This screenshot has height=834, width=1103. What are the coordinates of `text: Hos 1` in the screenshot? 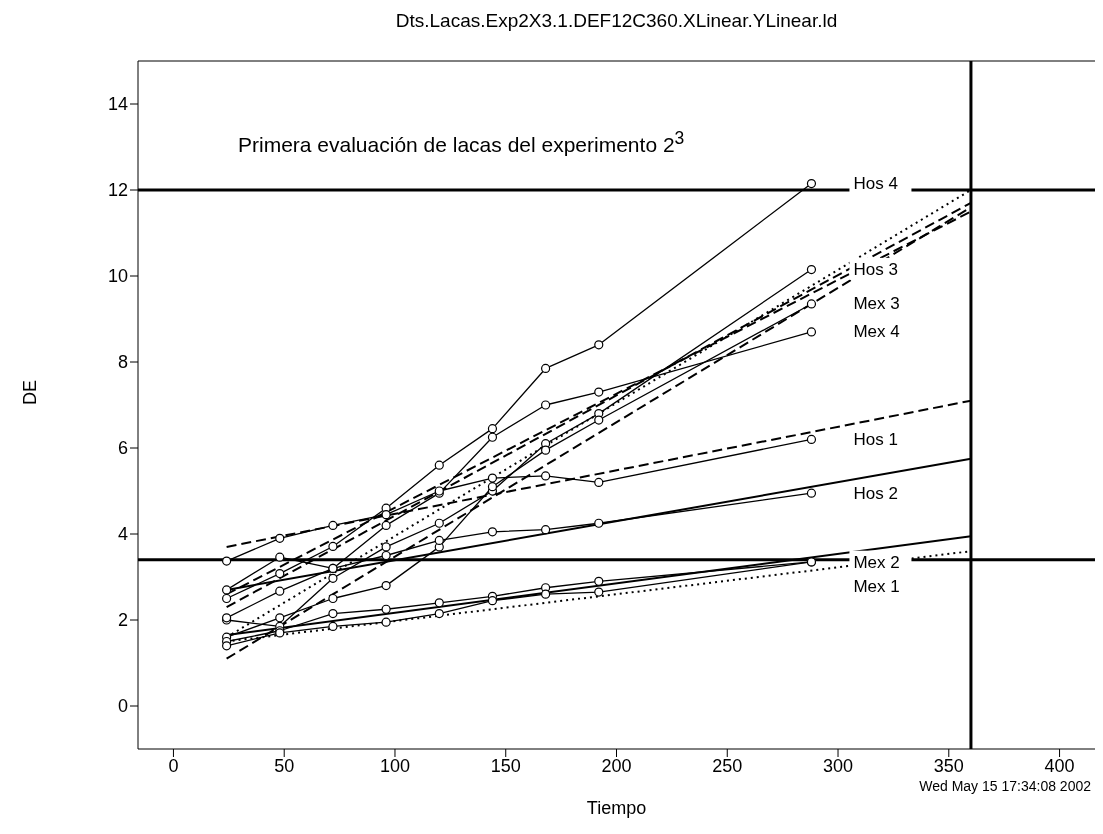 It's located at (875, 439).